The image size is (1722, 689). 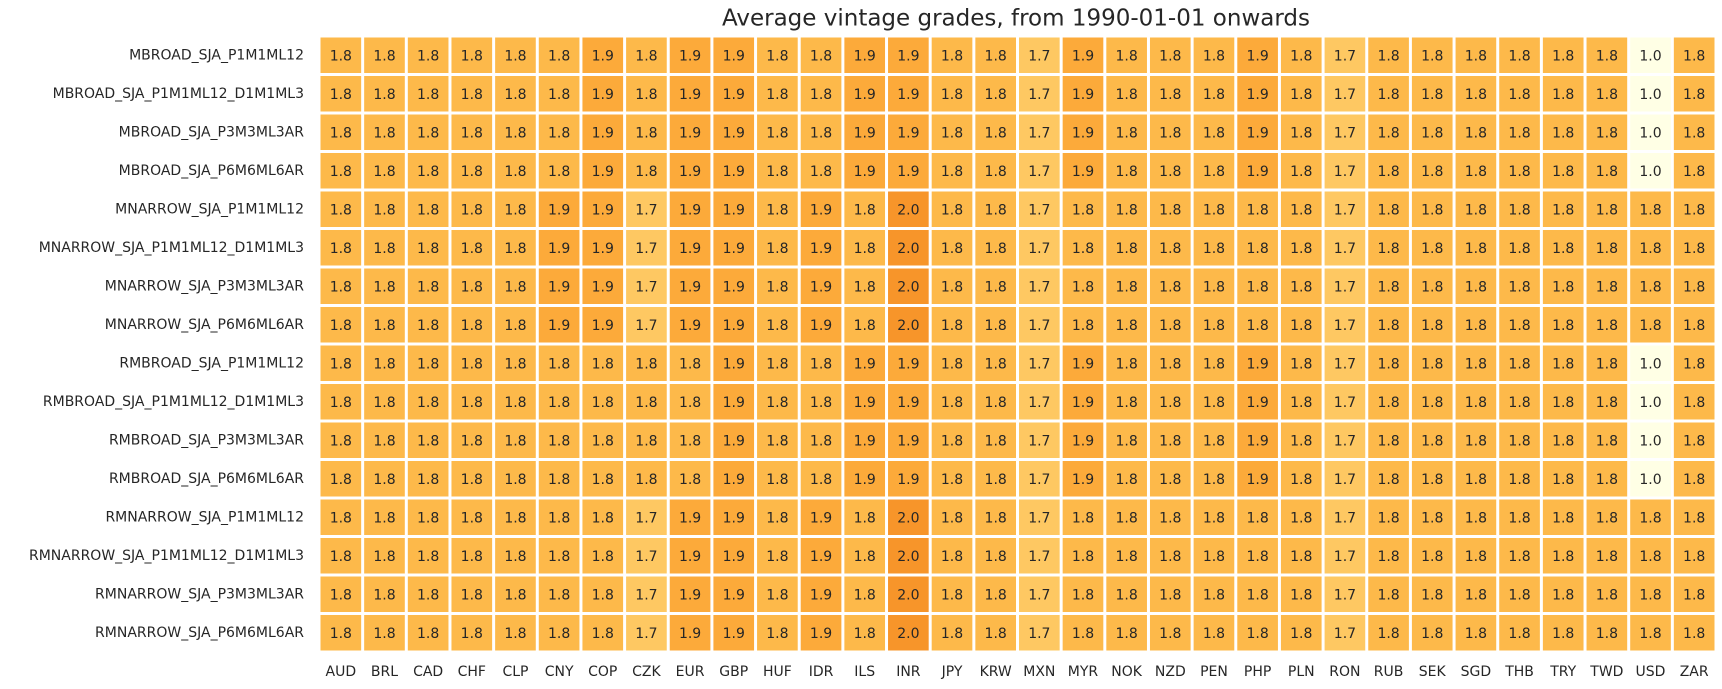 What do you see at coordinates (341, 672) in the screenshot?
I see `x-tick-label: AUD` at bounding box center [341, 672].